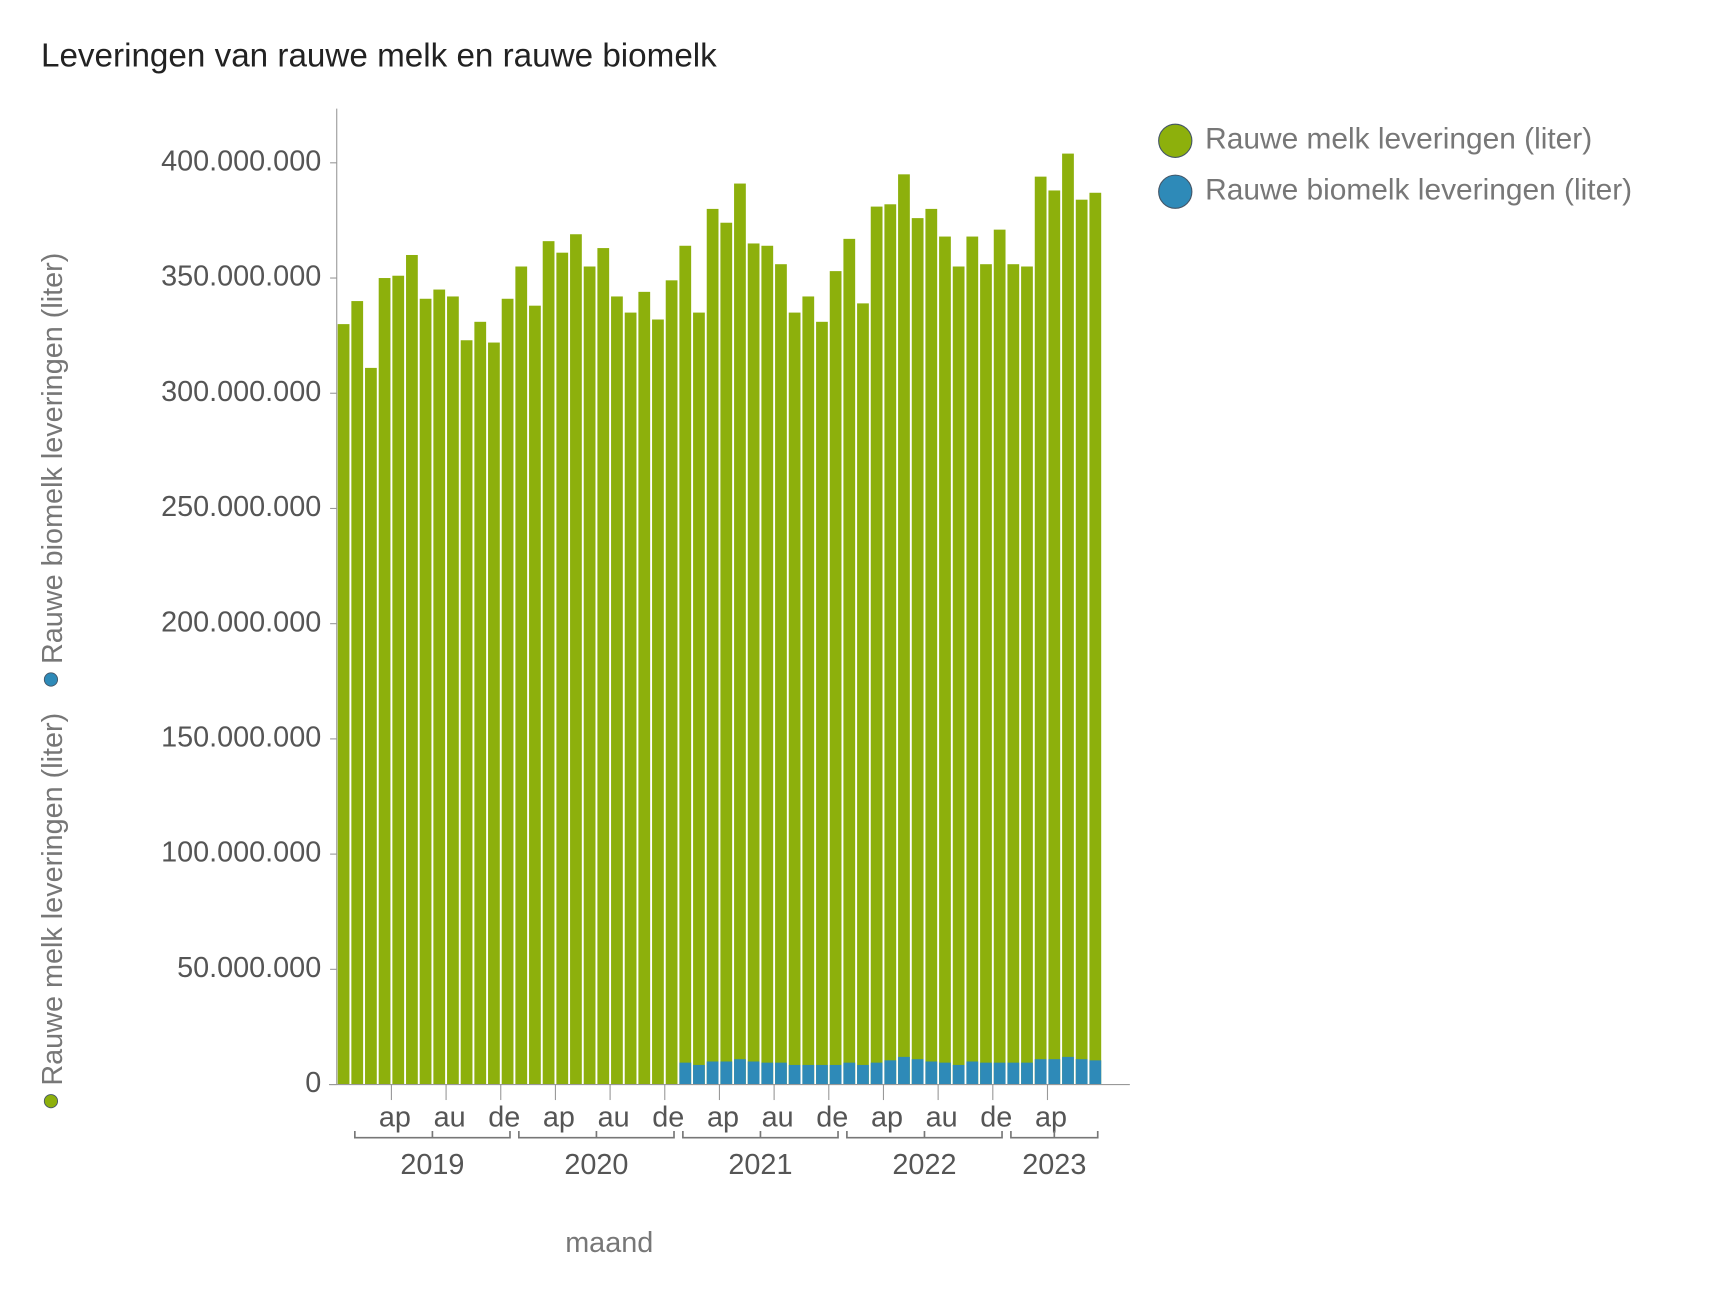 This screenshot has height=1298, width=1728. I want to click on year-label: 2020, so click(596, 1165).